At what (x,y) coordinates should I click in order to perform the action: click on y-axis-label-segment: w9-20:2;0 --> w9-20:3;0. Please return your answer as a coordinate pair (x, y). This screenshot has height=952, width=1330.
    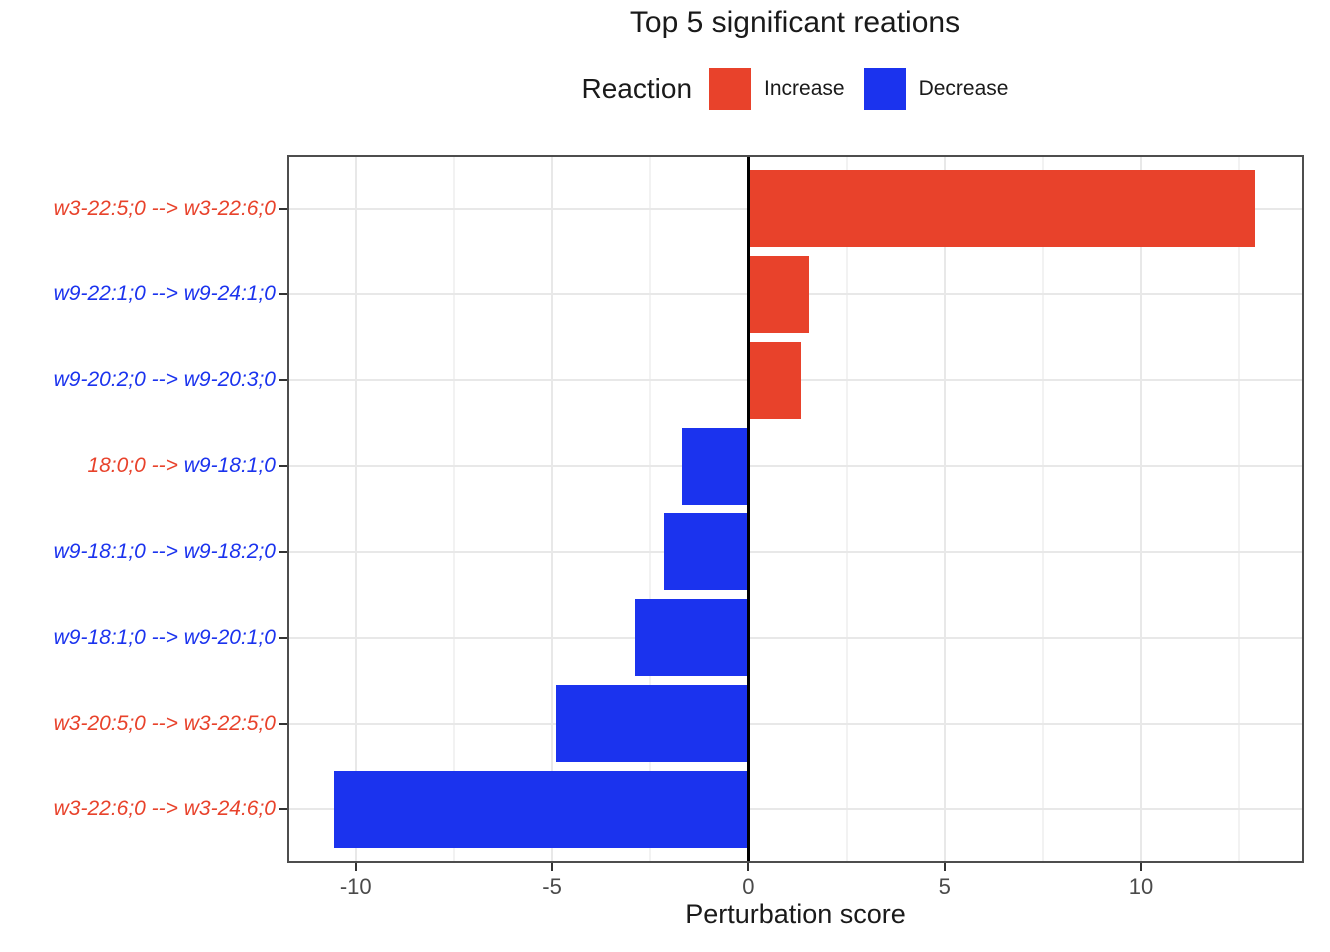
    Looking at the image, I should click on (164, 380).